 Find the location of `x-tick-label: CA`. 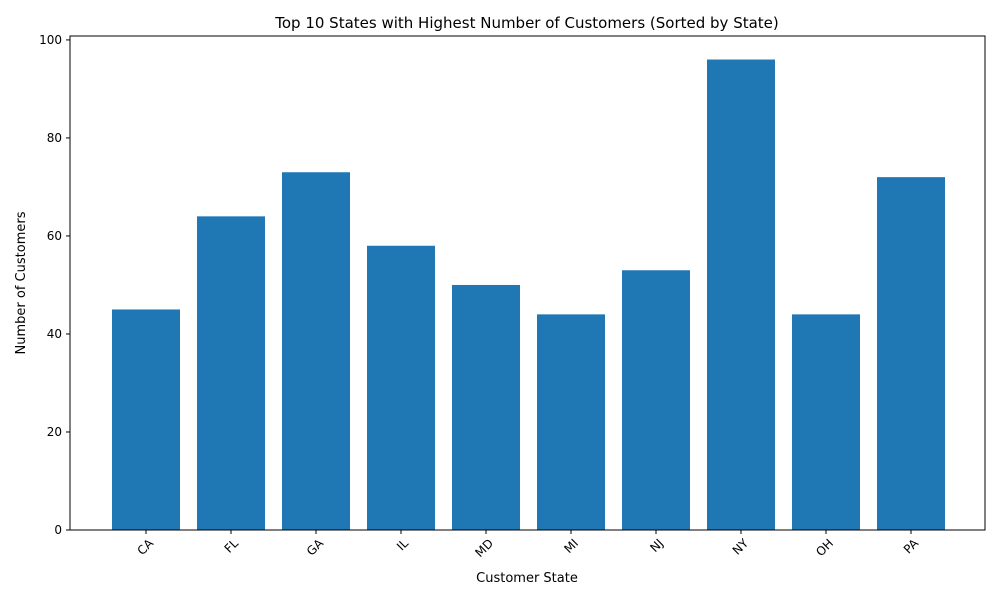

x-tick-label: CA is located at coordinates (145, 547).